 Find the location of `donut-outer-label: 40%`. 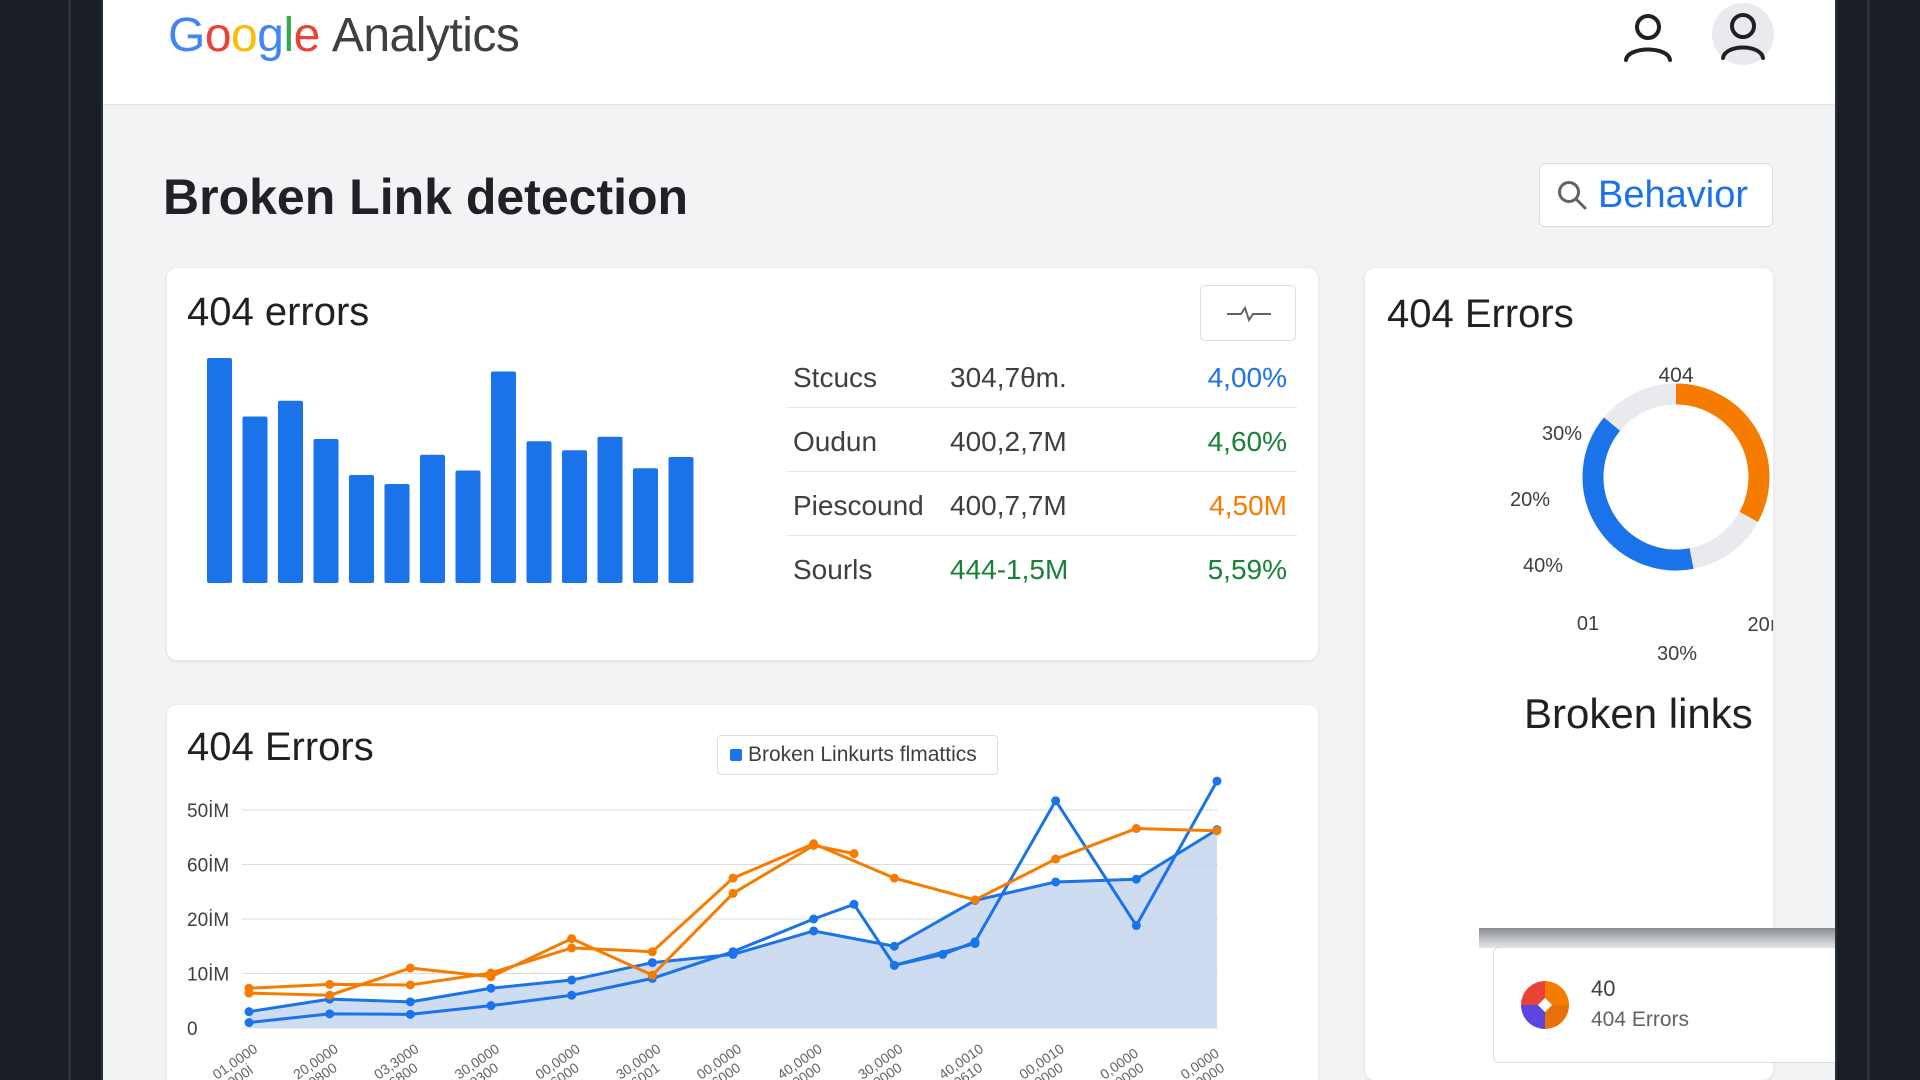

donut-outer-label: 40% is located at coordinates (1543, 566).